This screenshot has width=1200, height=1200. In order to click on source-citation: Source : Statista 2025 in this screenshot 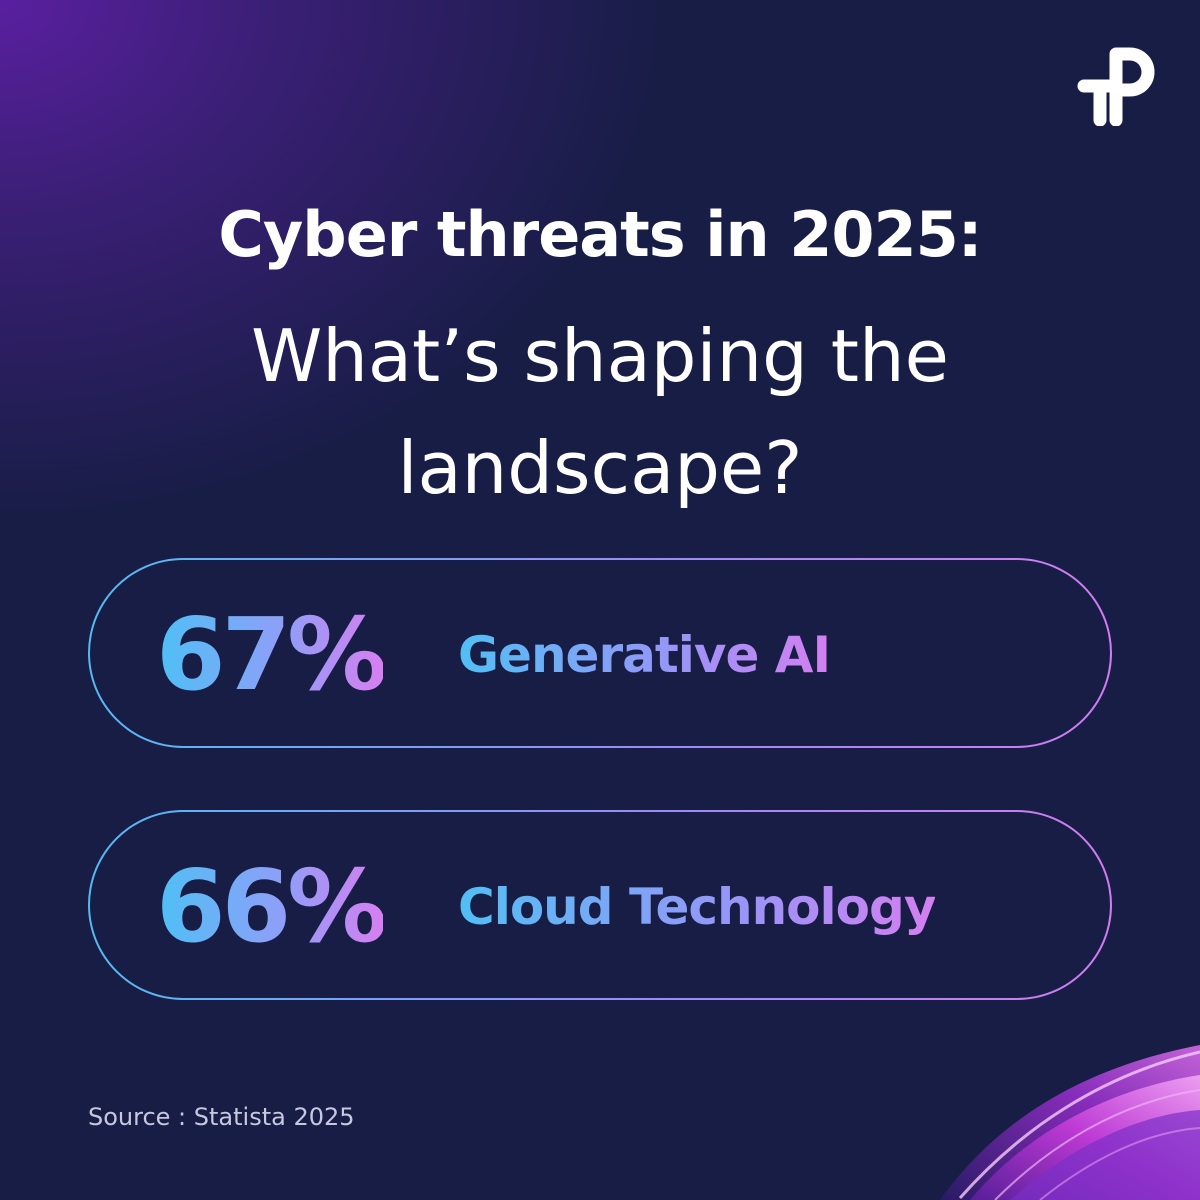, I will do `click(221, 1117)`.